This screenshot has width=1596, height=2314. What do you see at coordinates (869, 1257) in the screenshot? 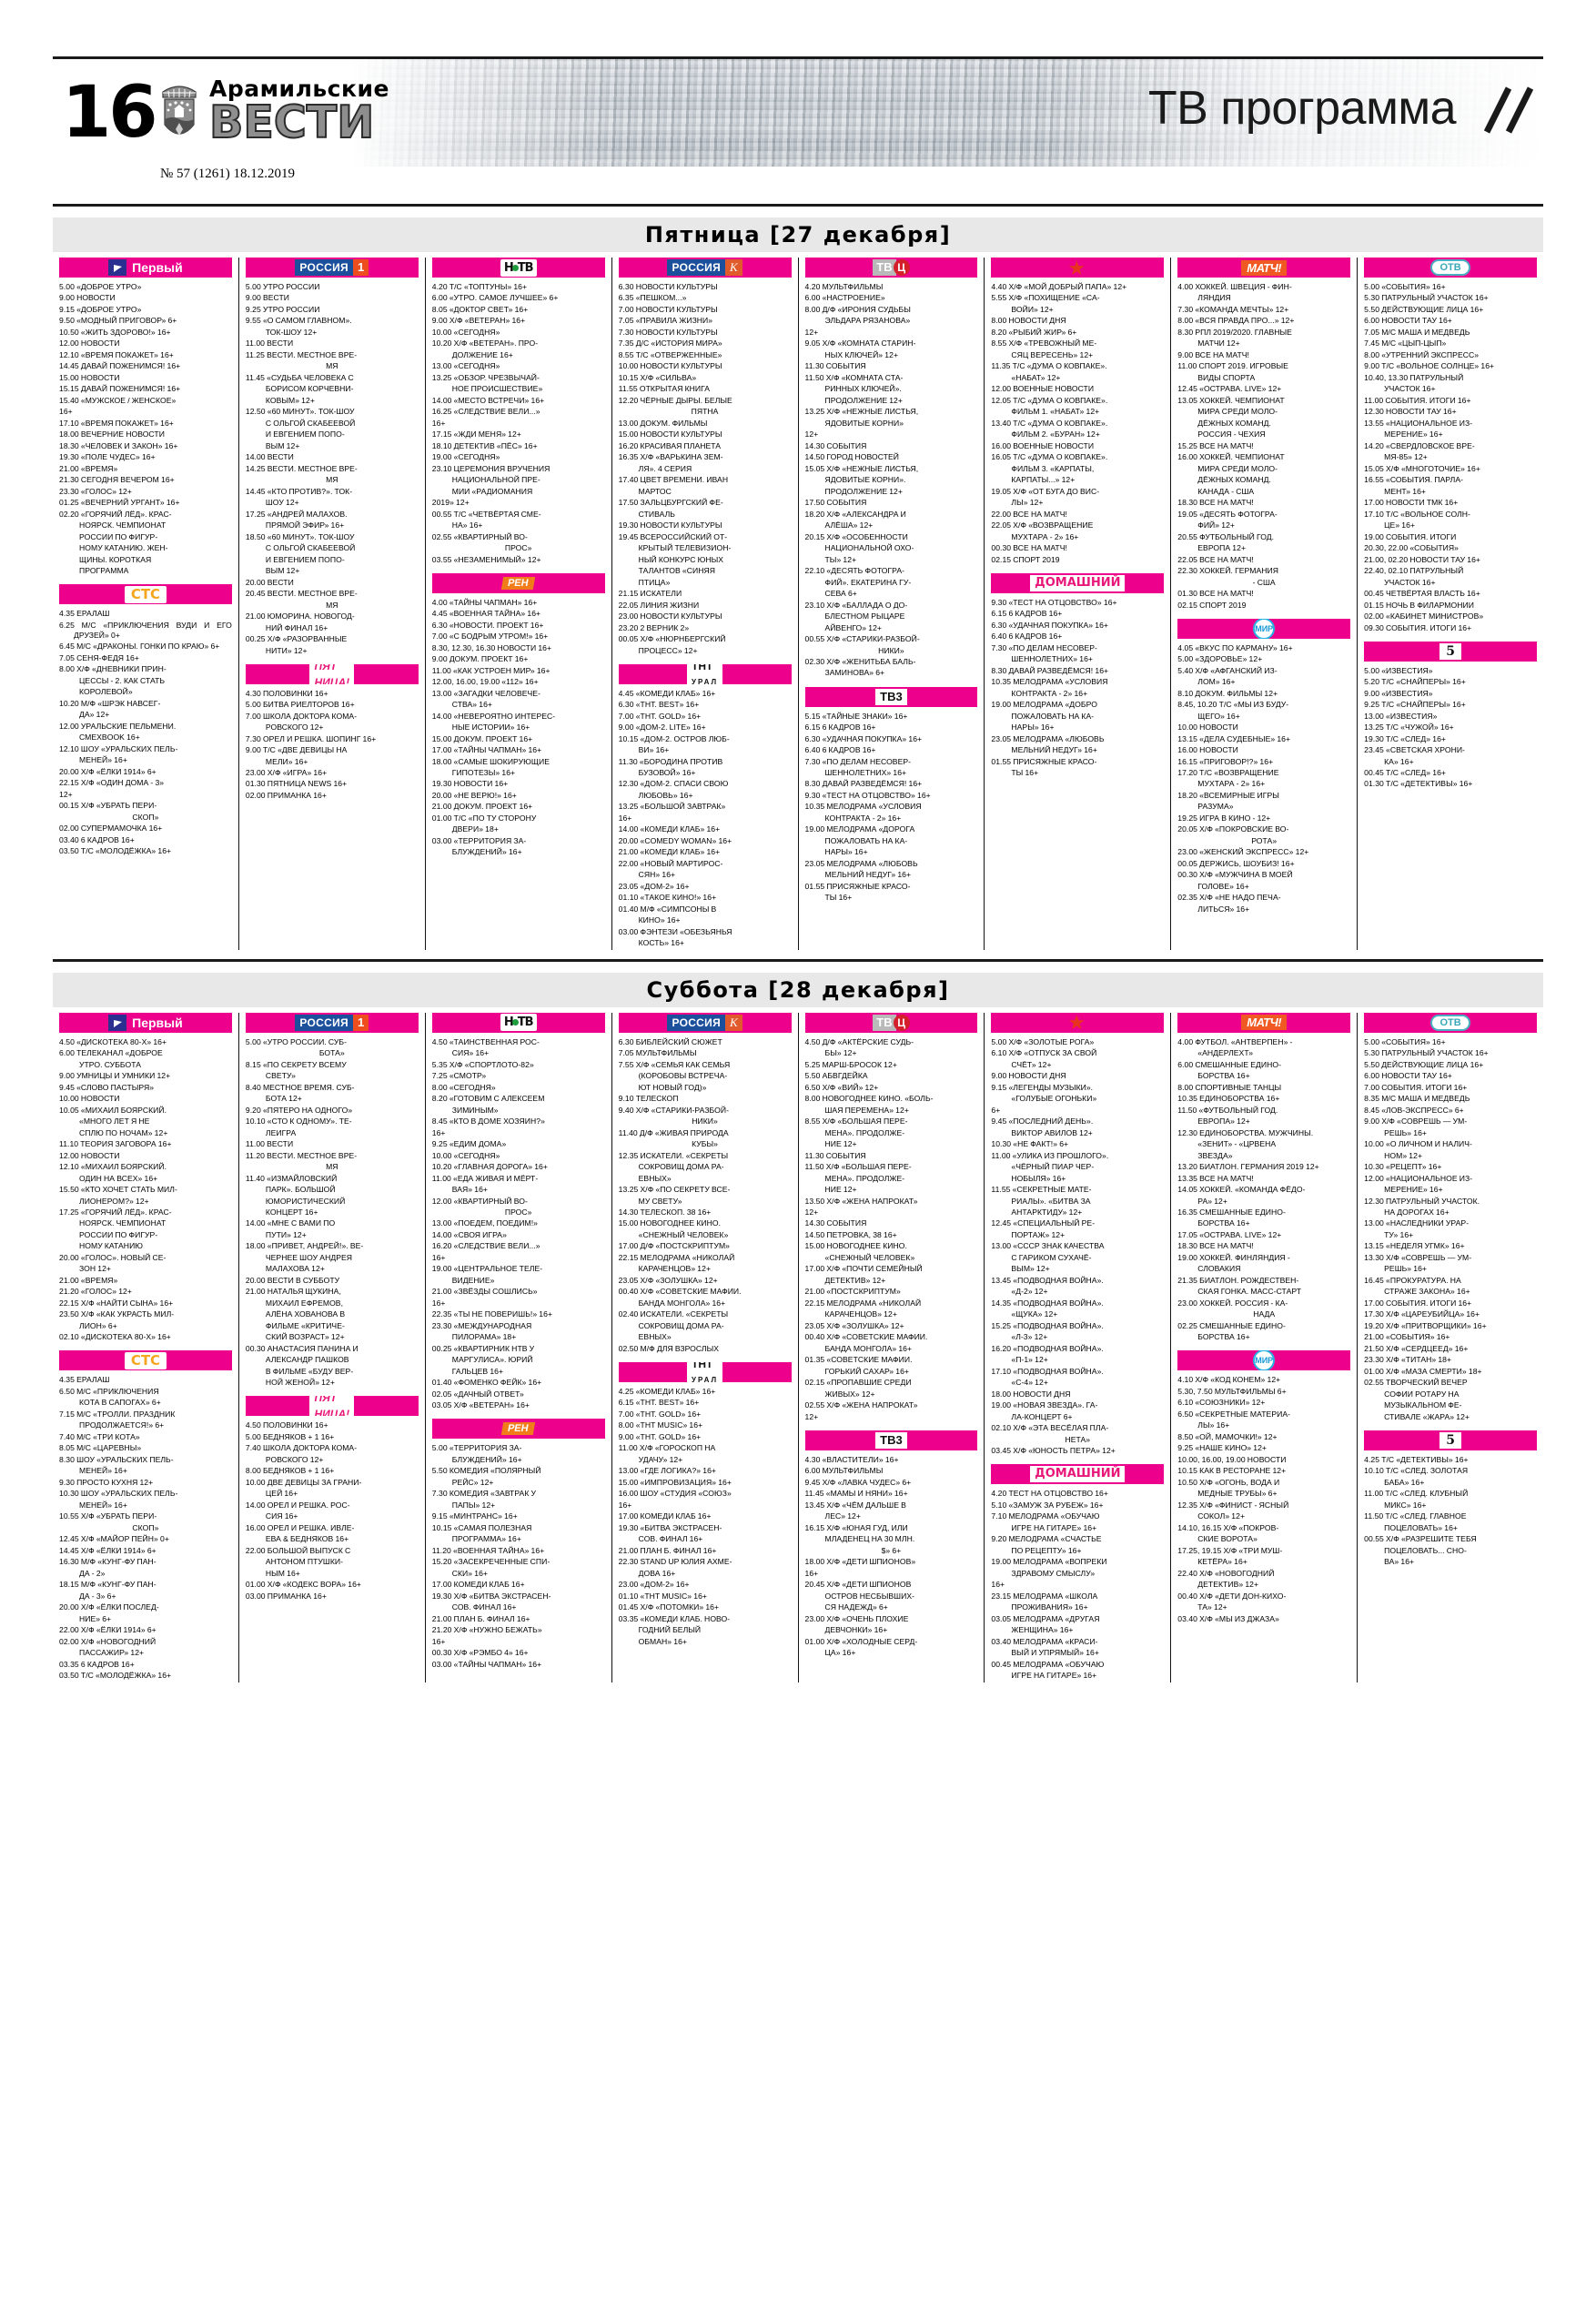
I see `program-item: «СНЕЖНЫЙ ЧЕЛОВЕК»` at bounding box center [869, 1257].